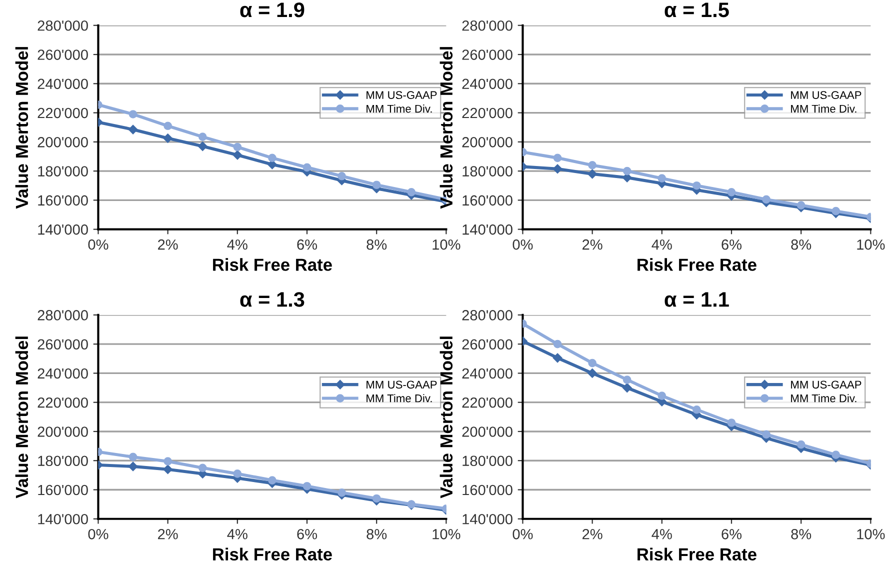  I want to click on chart-title: α = 1.9, so click(272, 10).